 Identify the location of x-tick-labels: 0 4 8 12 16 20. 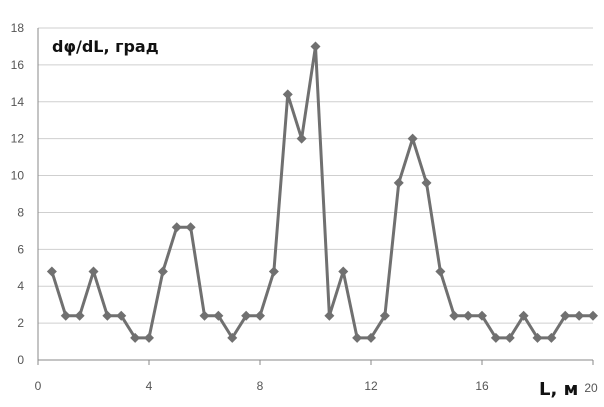
(316, 387).